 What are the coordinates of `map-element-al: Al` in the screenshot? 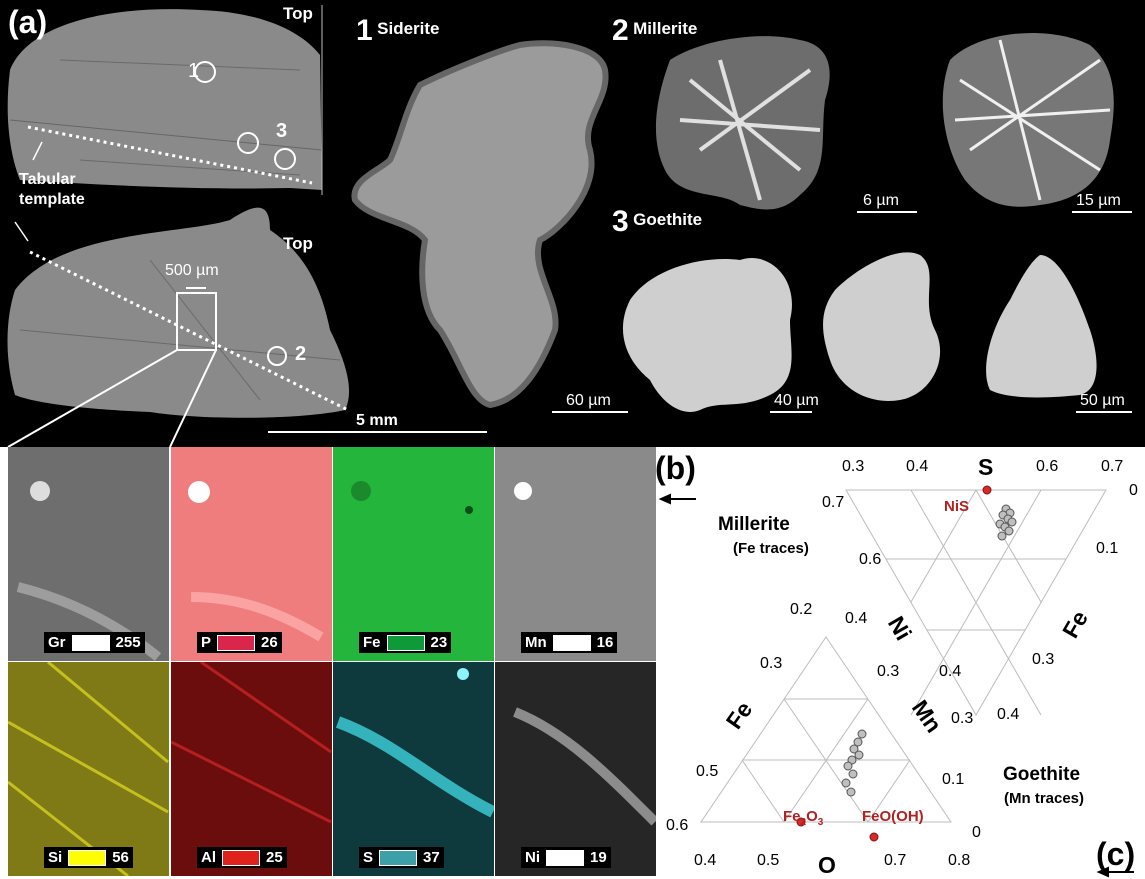 It's located at (208, 857).